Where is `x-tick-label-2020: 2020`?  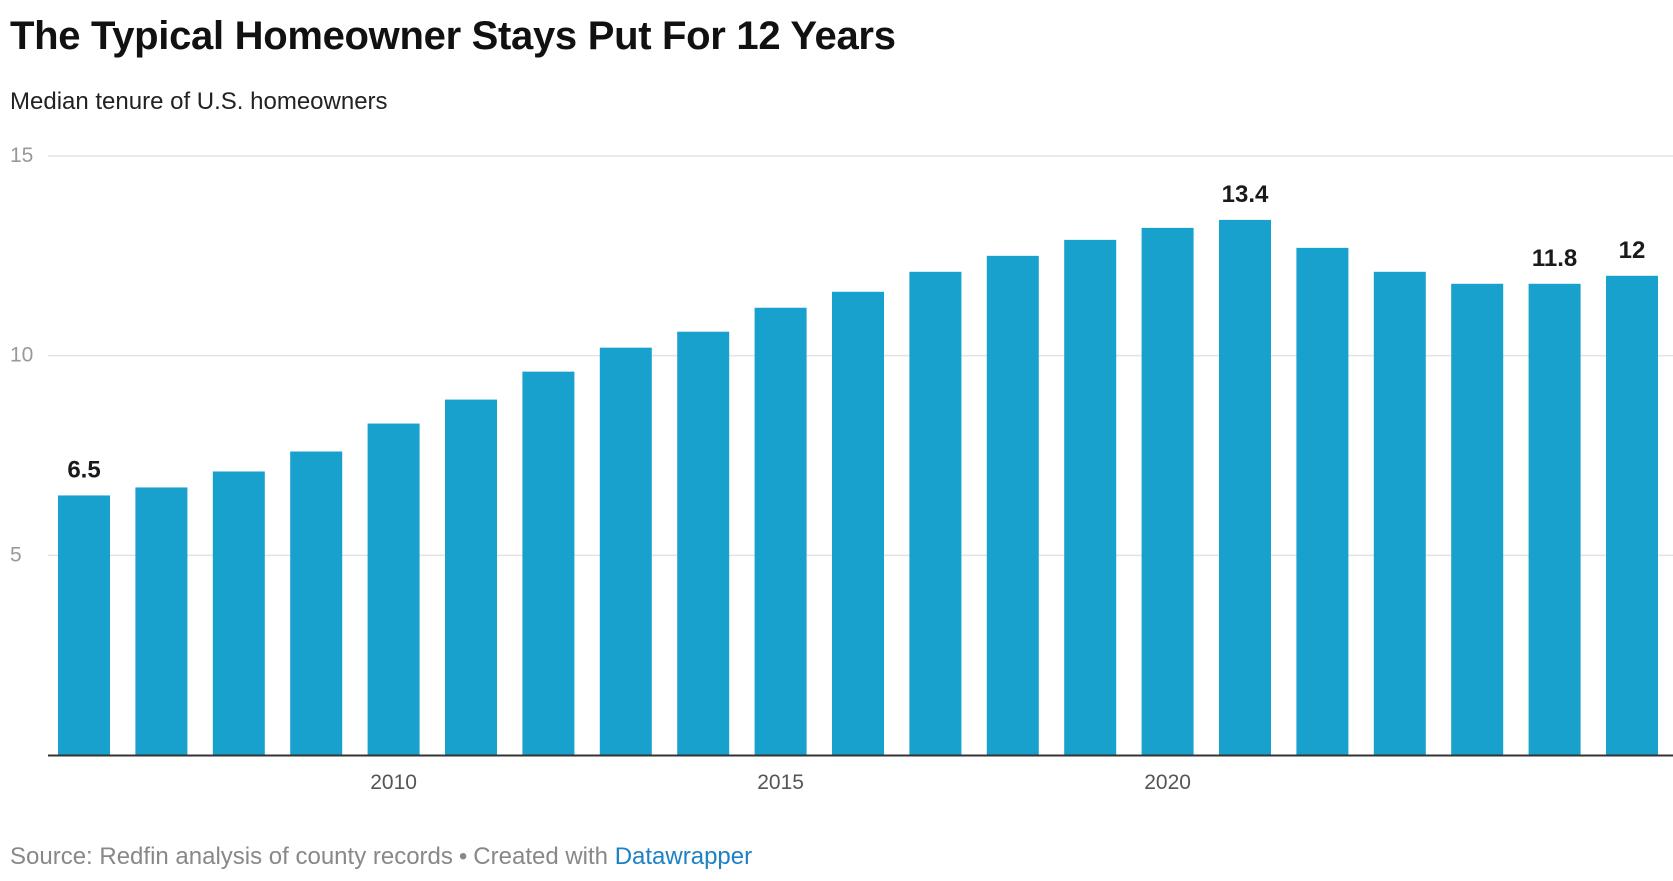 x-tick-label-2020: 2020 is located at coordinates (1167, 782).